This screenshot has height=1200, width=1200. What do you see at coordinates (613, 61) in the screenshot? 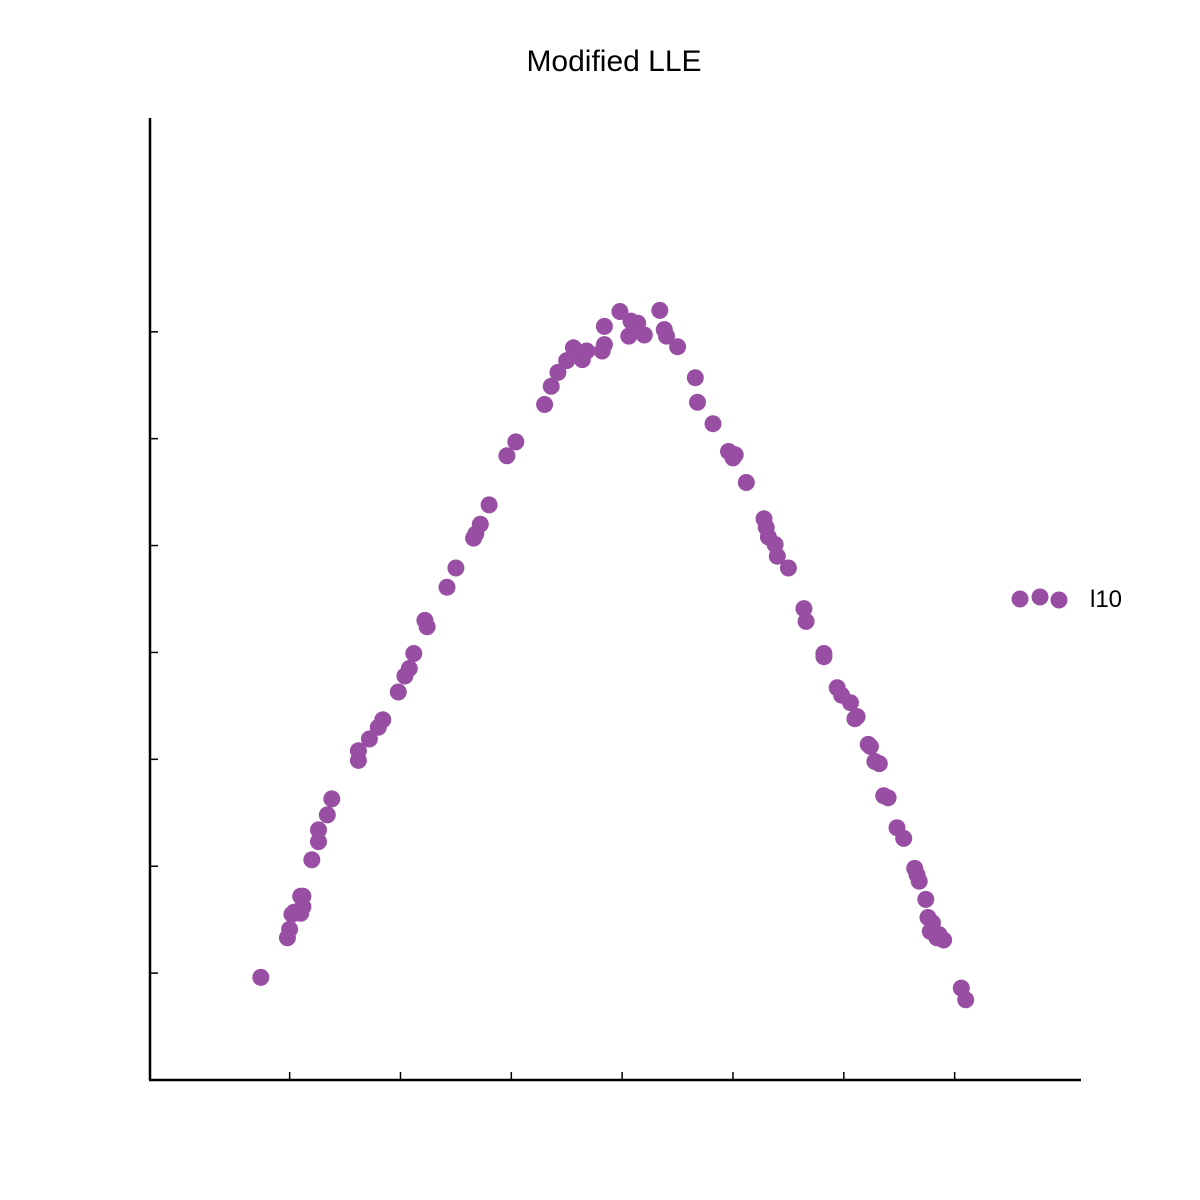
I see `chart-title: Modified LLE` at bounding box center [613, 61].